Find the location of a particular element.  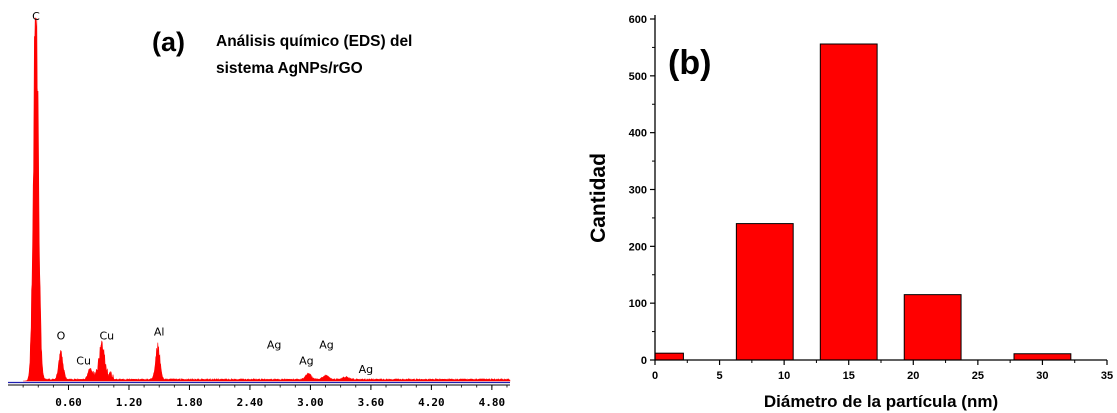

histogram-y-tick-label-3: 300 is located at coordinates (638, 191).